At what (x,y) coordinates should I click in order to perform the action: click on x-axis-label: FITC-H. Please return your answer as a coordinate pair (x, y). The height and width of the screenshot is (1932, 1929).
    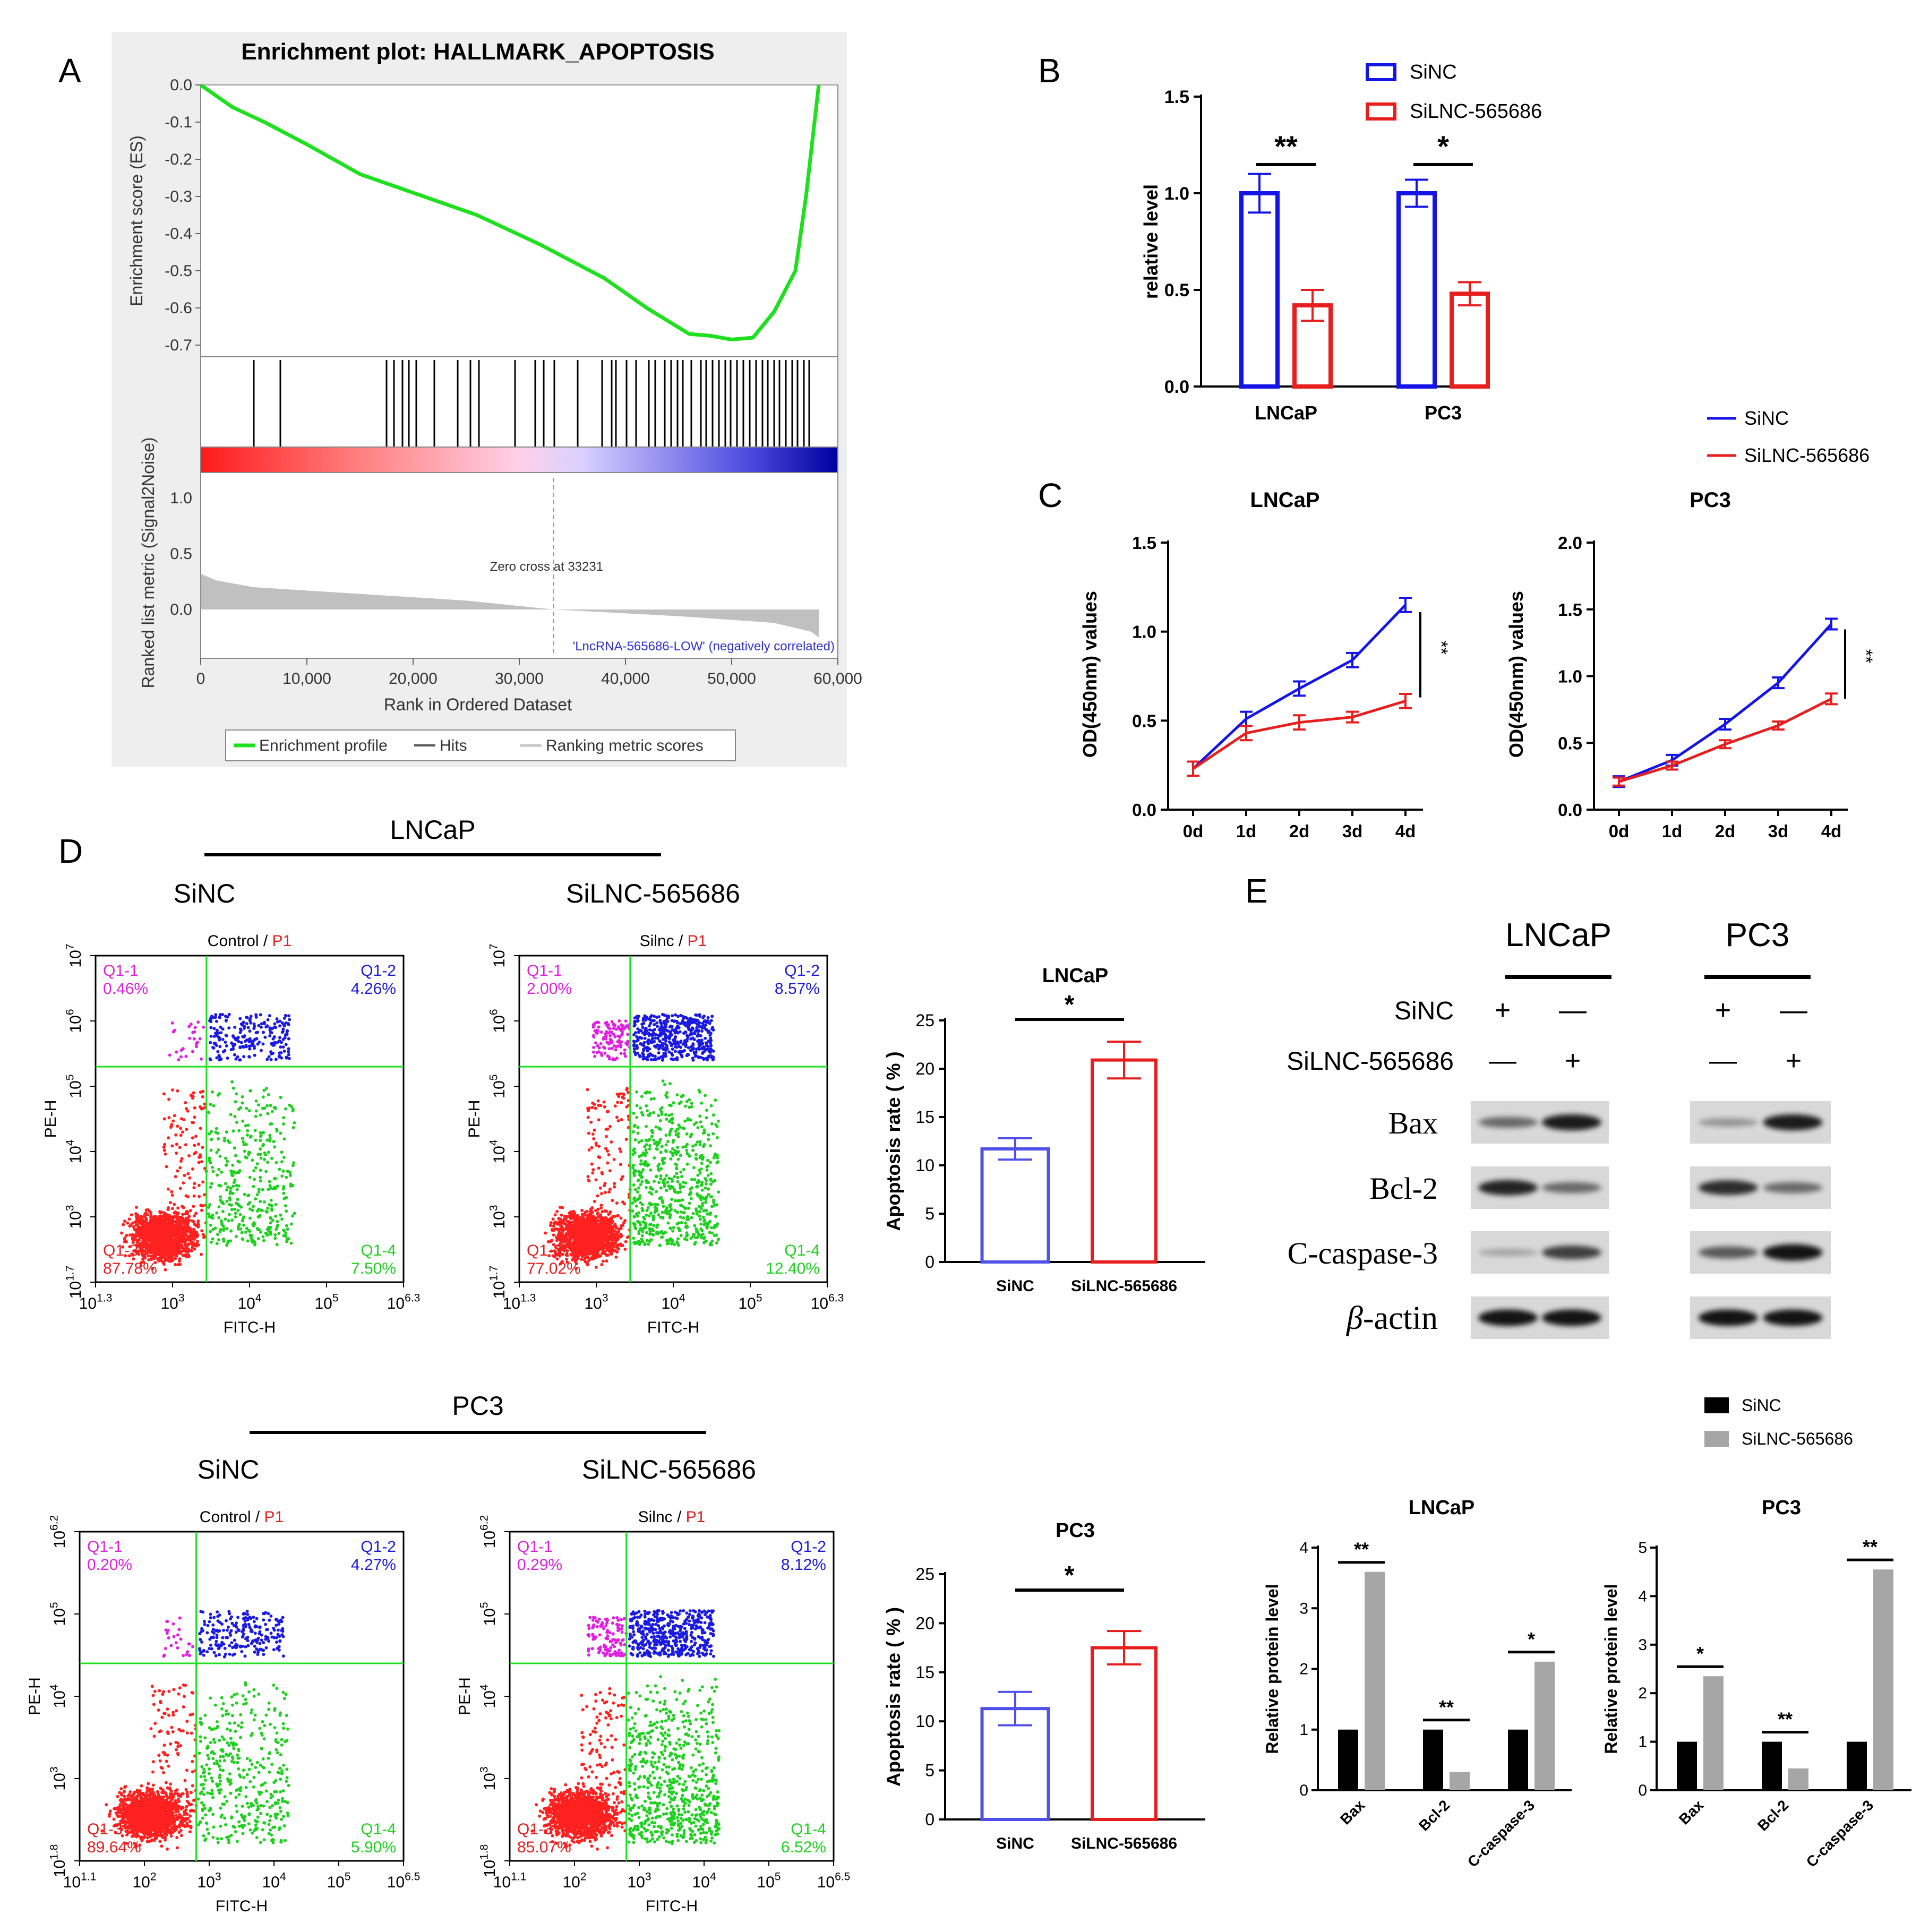
    Looking at the image, I should click on (250, 1328).